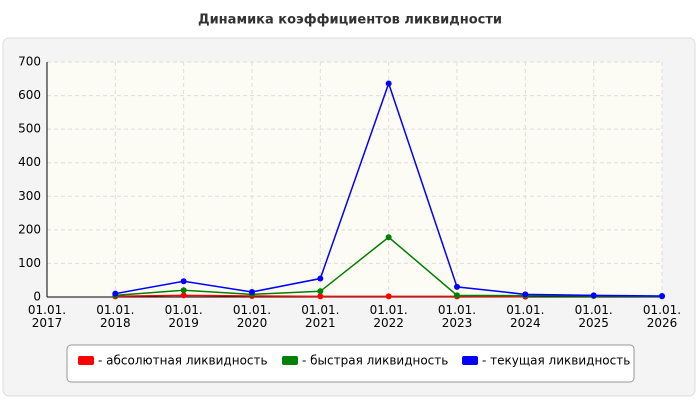 Image resolution: width=700 pixels, height=400 pixels. Describe the element at coordinates (47, 316) in the screenshot. I see `x-tick-label: 01.01. 2017` at that location.